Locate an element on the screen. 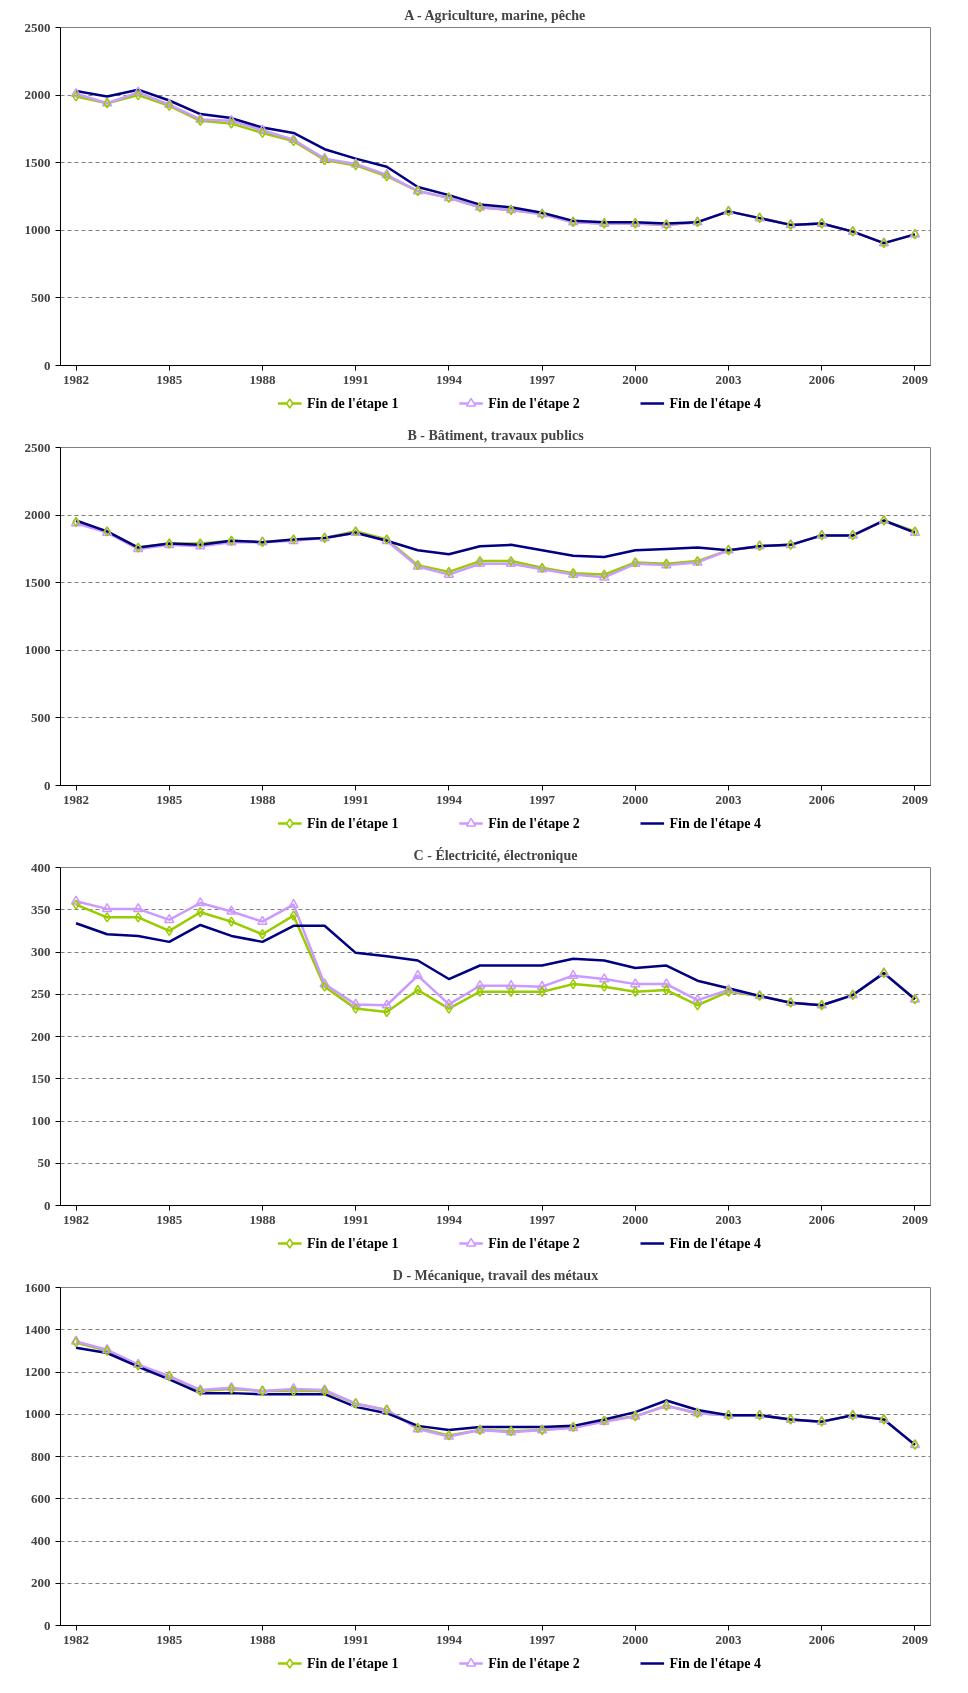 This screenshot has height=1693, width=968. legend-label: Fin de l'étape 4 is located at coordinates (715, 1663).